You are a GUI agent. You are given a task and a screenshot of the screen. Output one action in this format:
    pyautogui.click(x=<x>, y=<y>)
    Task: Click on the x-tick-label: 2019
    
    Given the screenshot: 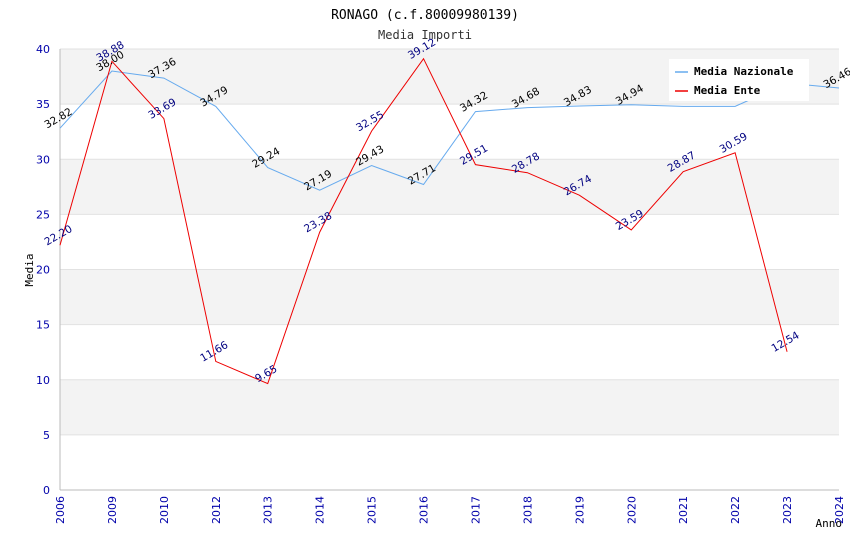 What is the action you would take?
    pyautogui.click(x=579, y=510)
    